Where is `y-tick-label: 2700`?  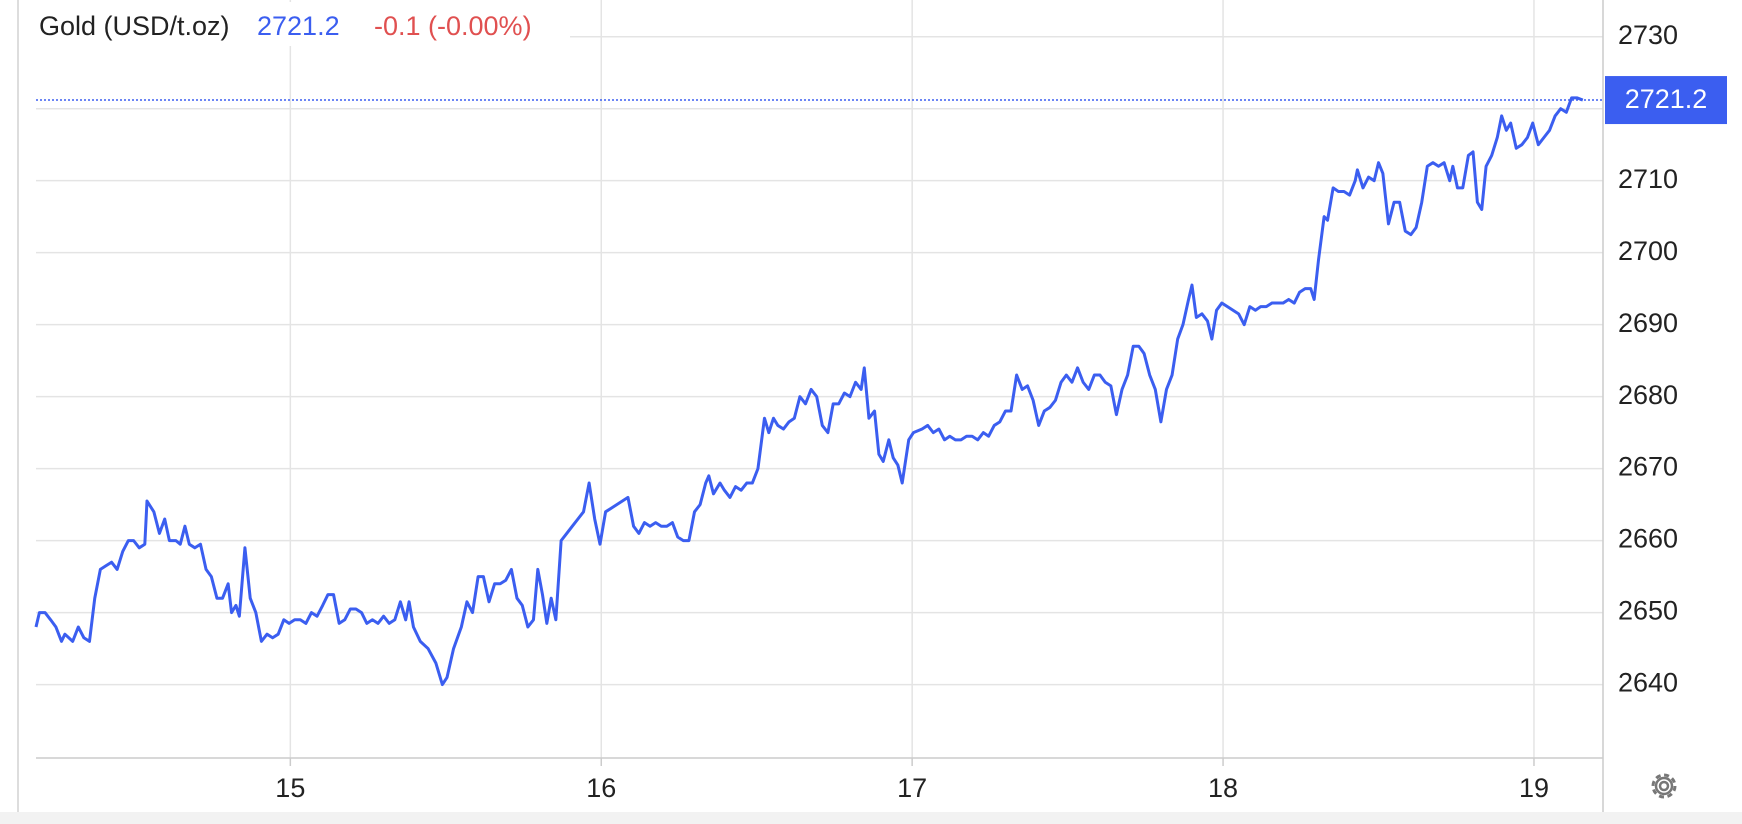 y-tick-label: 2700 is located at coordinates (1648, 251).